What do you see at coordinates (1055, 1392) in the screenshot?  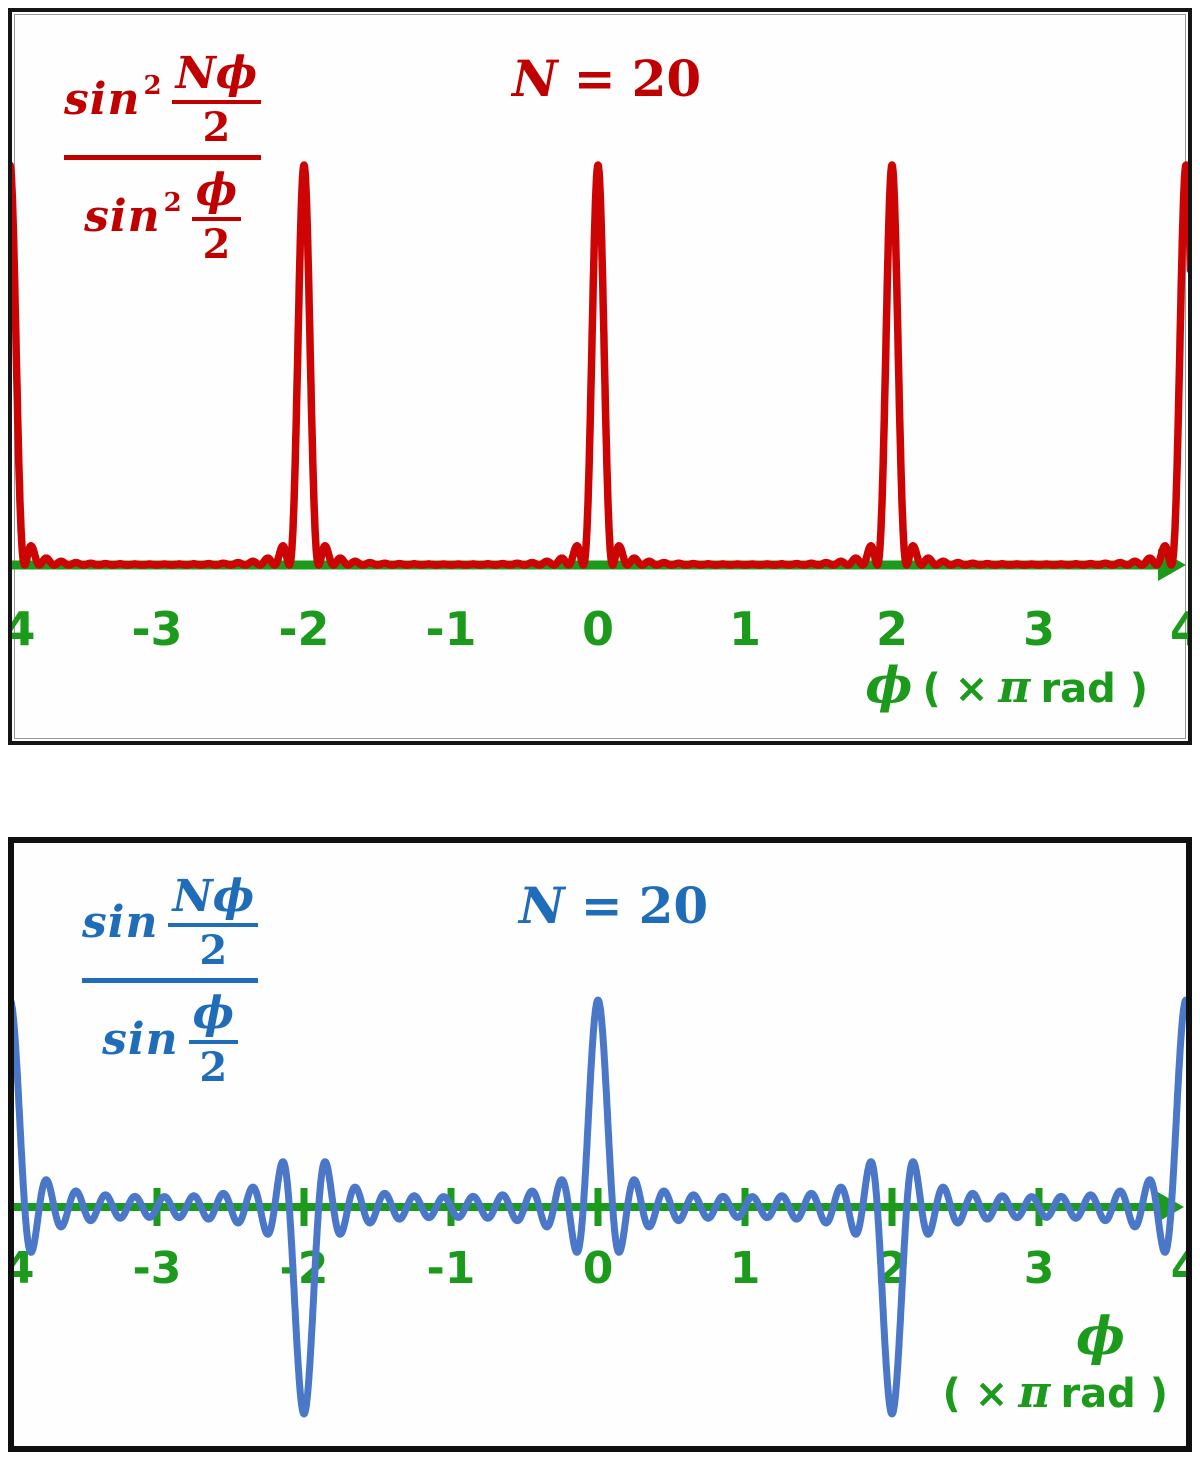 I see `x-axis-units: ( × π rad )` at bounding box center [1055, 1392].